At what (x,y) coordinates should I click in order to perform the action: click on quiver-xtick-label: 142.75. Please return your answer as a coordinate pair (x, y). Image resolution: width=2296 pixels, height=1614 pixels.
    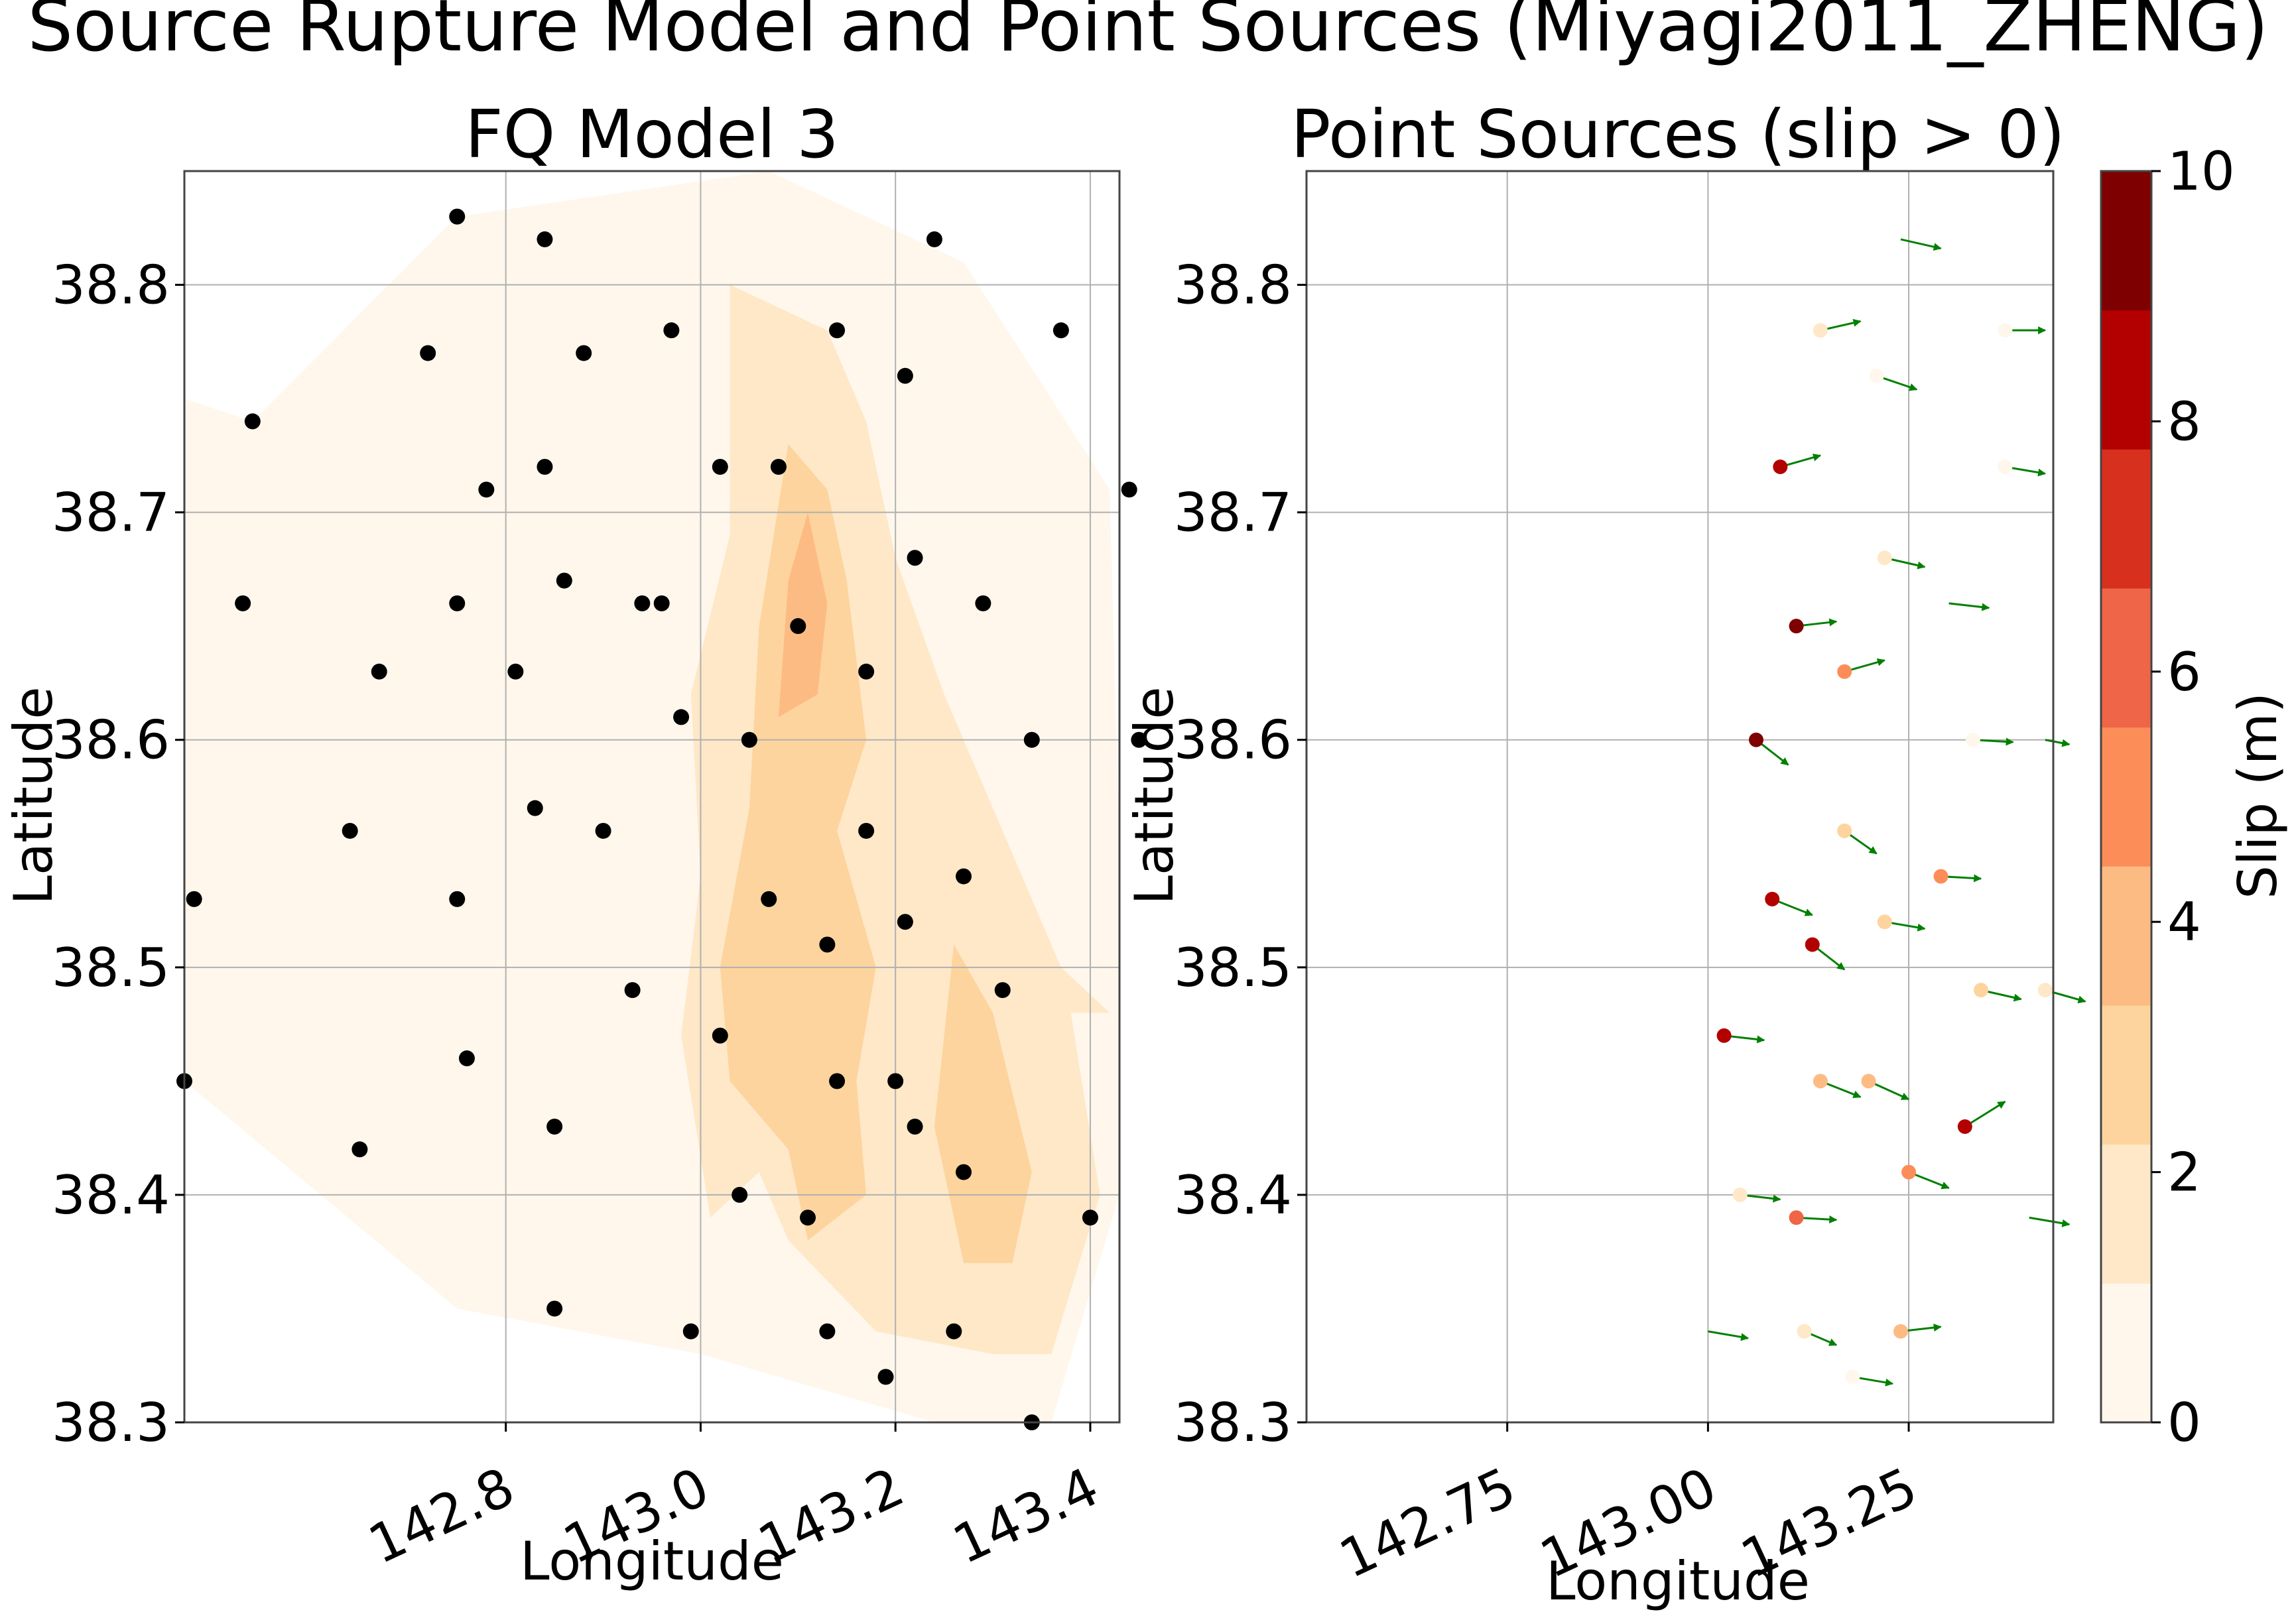
    Looking at the image, I should click on (1427, 1523).